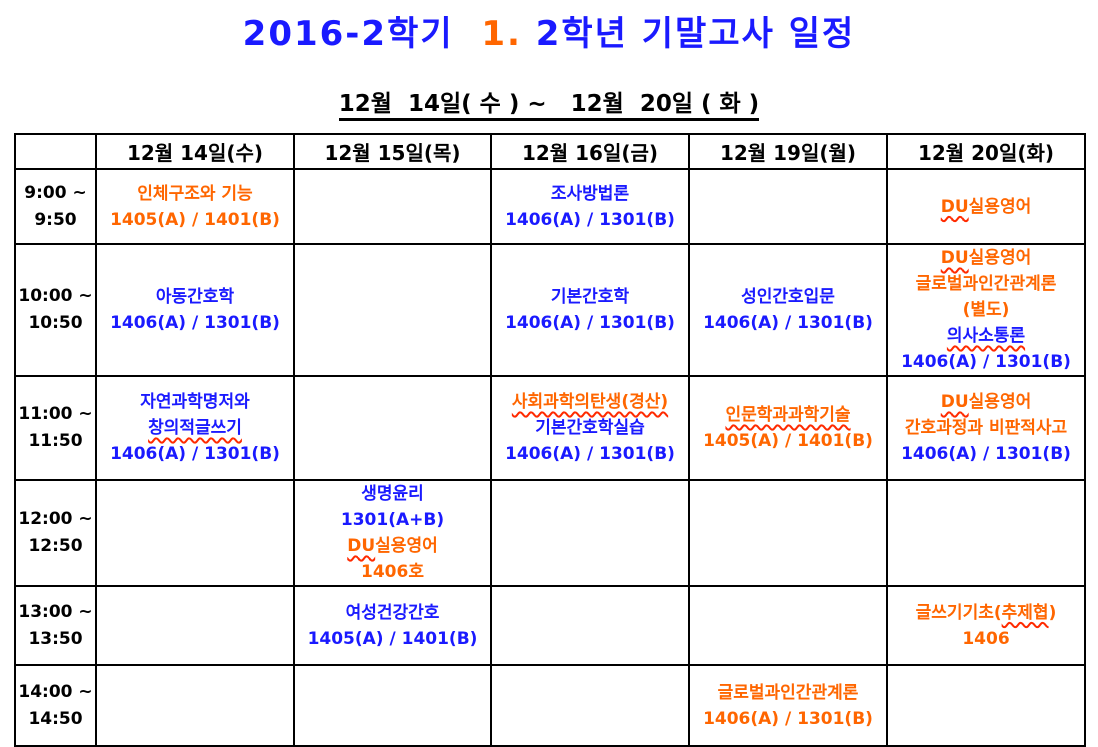 The width and height of the screenshot is (1098, 747). I want to click on cell-line: 여성건강간호, so click(392, 613).